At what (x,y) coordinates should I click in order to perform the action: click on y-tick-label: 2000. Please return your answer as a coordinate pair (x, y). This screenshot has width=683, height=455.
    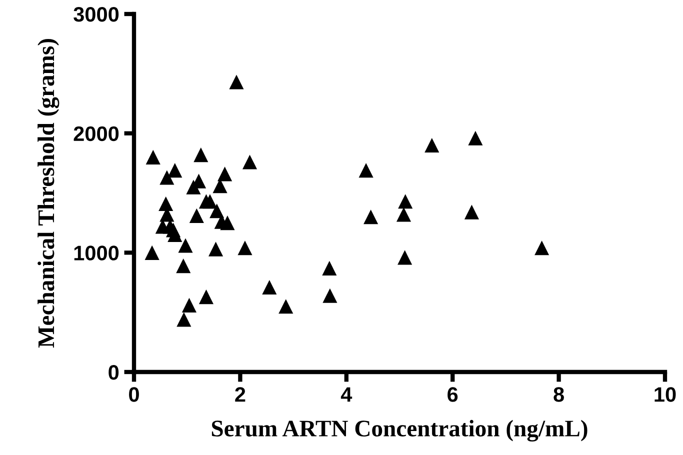
    Looking at the image, I should click on (96, 134).